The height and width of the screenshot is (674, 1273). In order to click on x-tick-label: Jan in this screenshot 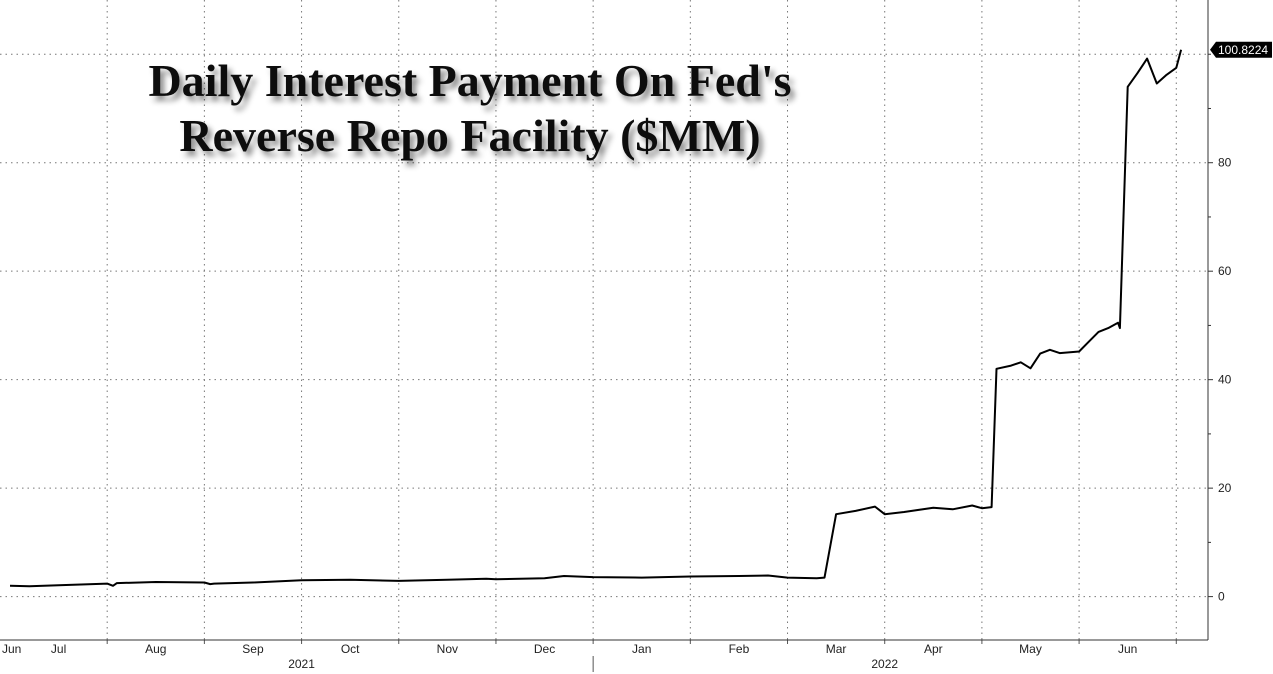, I will do `click(641, 649)`.